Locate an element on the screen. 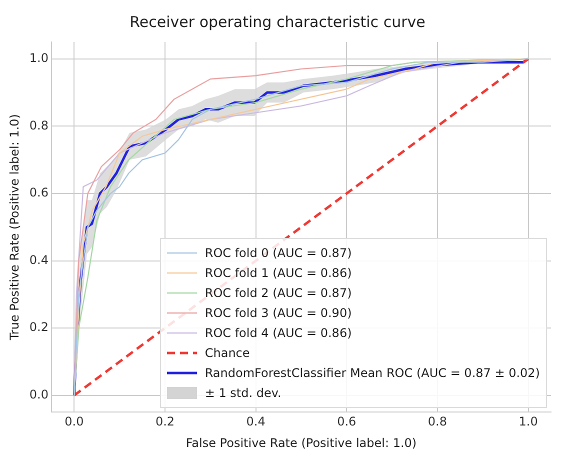 This screenshot has width=563, height=457. legend-label: RandomForestClassifier Mean ROC (AUC = 0.87 ± 0.02) is located at coordinates (372, 373).